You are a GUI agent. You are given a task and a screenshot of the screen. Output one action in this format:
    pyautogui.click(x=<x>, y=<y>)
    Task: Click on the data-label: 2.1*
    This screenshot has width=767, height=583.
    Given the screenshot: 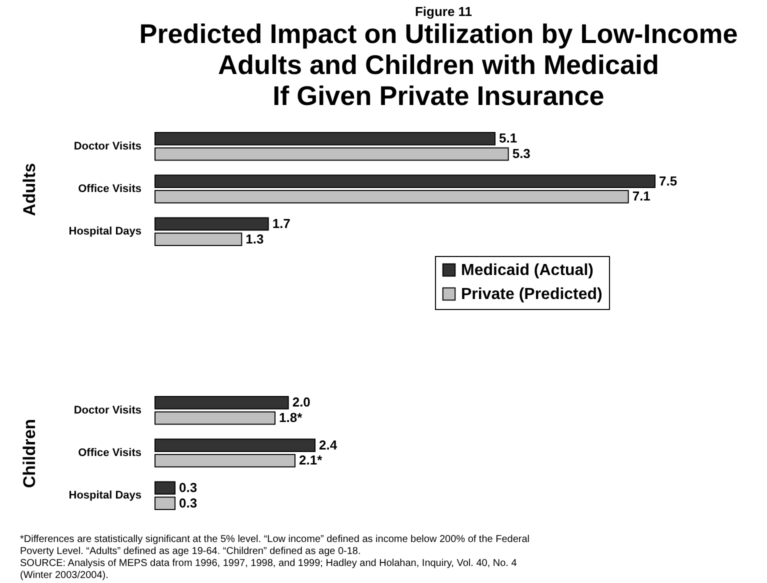 What is the action you would take?
    pyautogui.click(x=311, y=460)
    